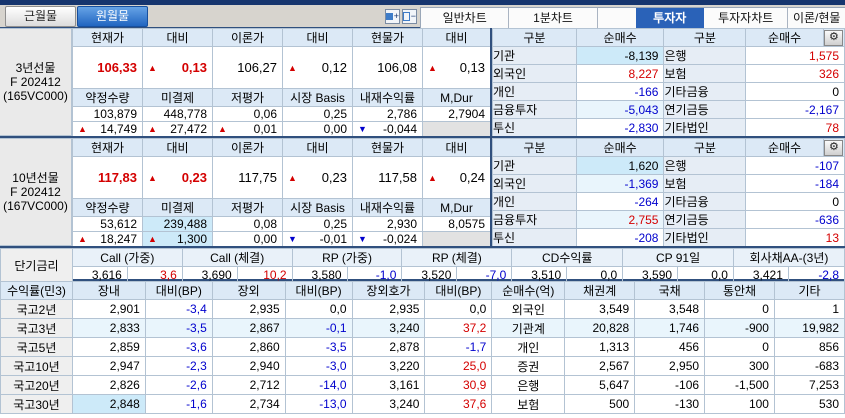  I want to click on value-cell: 2,940, so click(248, 366).